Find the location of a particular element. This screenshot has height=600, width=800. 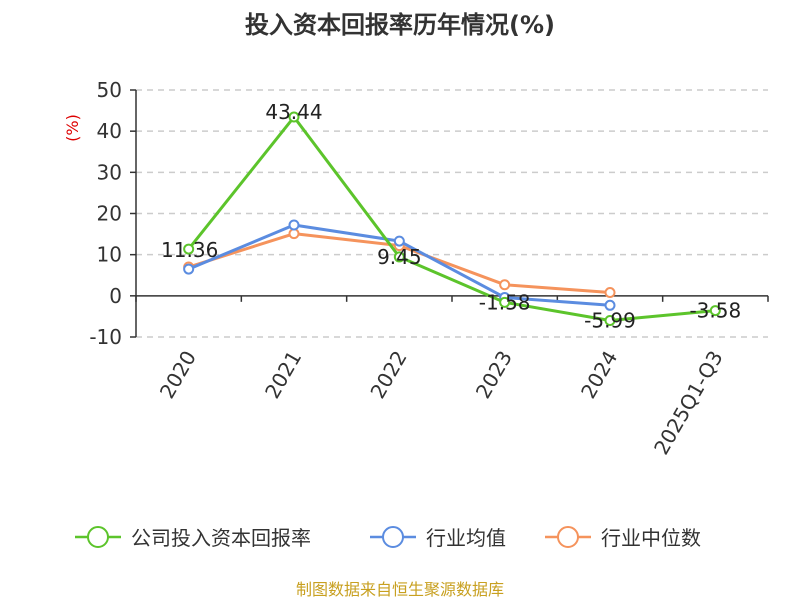

legend-label: 行业中位数 is located at coordinates (651, 538).